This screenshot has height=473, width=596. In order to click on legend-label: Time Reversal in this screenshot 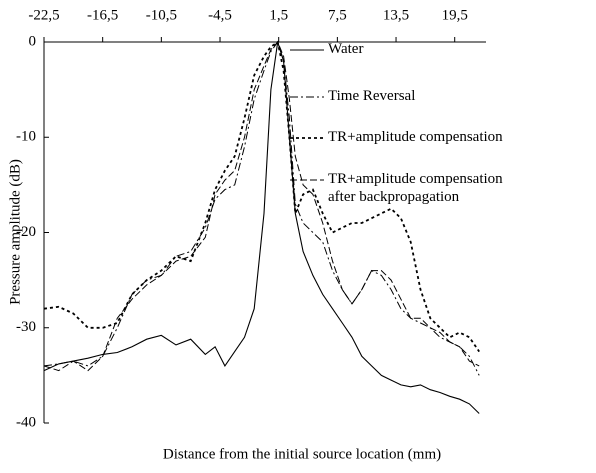, I will do `click(372, 96)`.